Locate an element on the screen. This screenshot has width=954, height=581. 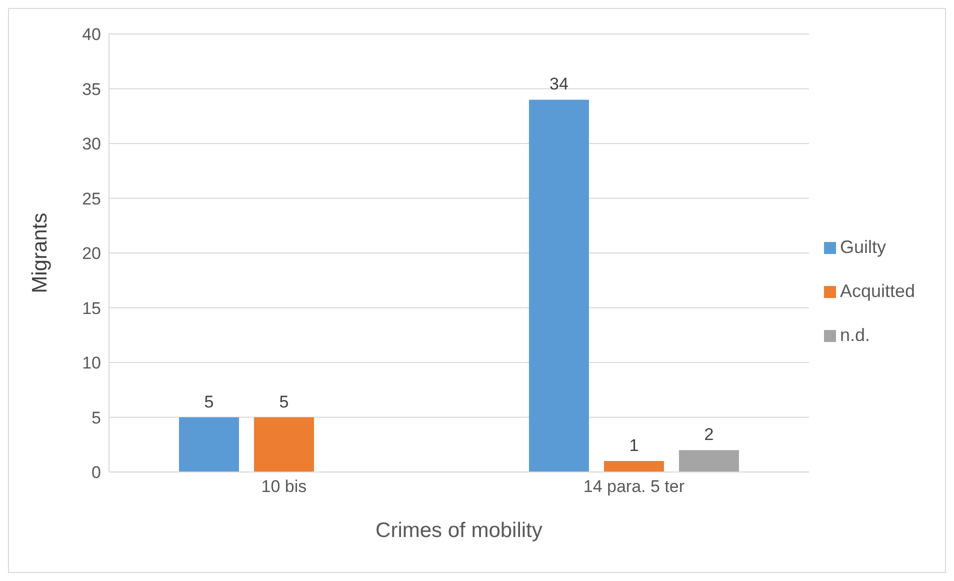
y-tick-label: 15 is located at coordinates (91, 308).